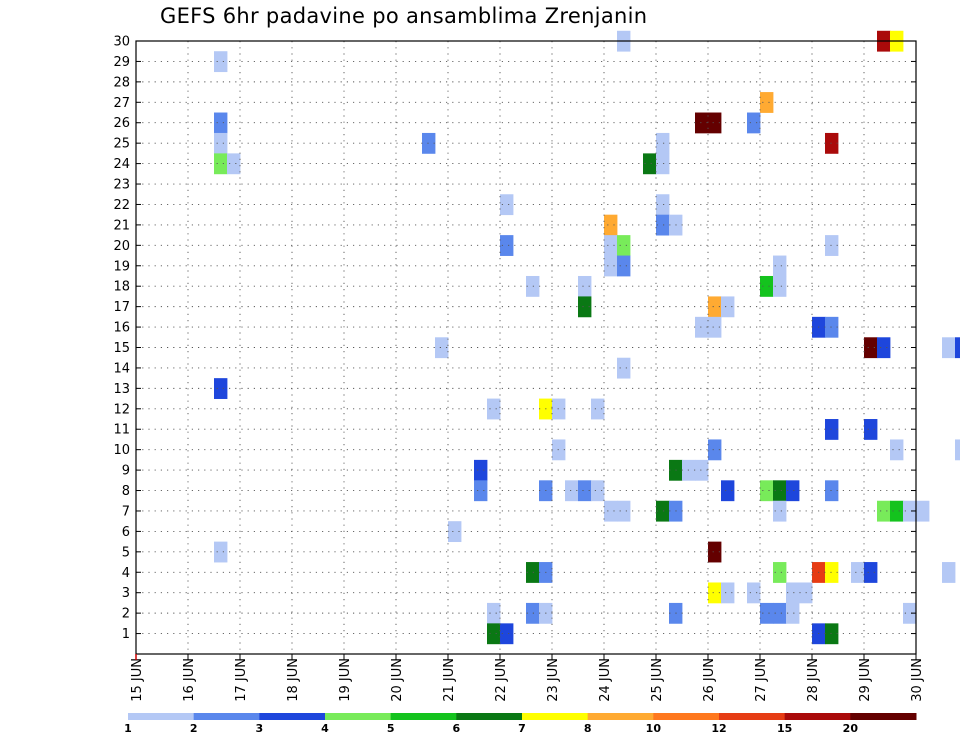  Describe the element at coordinates (121, 82) in the screenshot. I see `y-tick-label: 28` at that location.